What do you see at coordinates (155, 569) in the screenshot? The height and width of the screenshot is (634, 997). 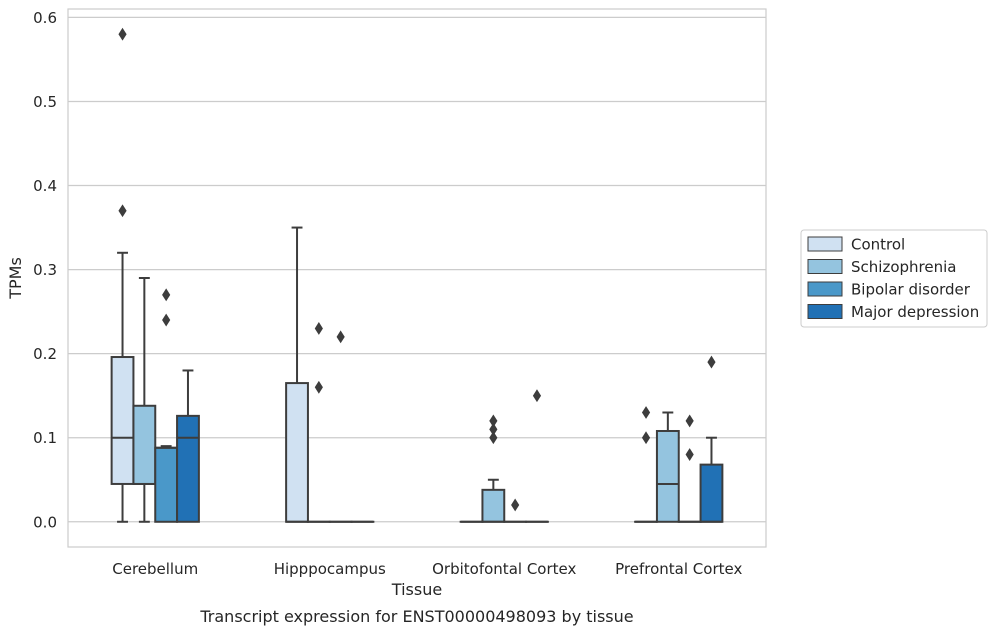 I see `x-tick-label: Cerebellum` at bounding box center [155, 569].